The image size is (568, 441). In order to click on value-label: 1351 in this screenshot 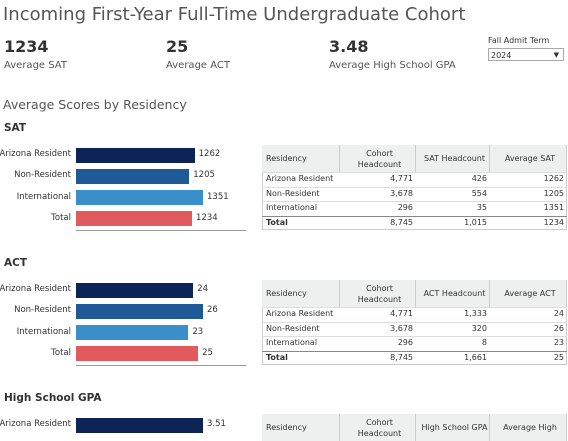, I will do `click(218, 196)`.